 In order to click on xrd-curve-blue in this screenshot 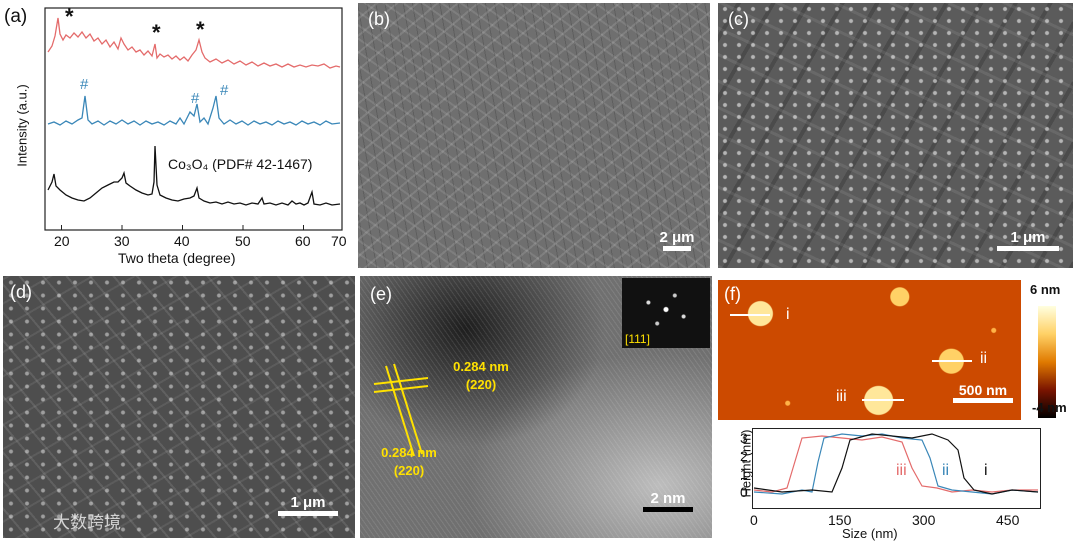, I will do `click(194, 110)`.